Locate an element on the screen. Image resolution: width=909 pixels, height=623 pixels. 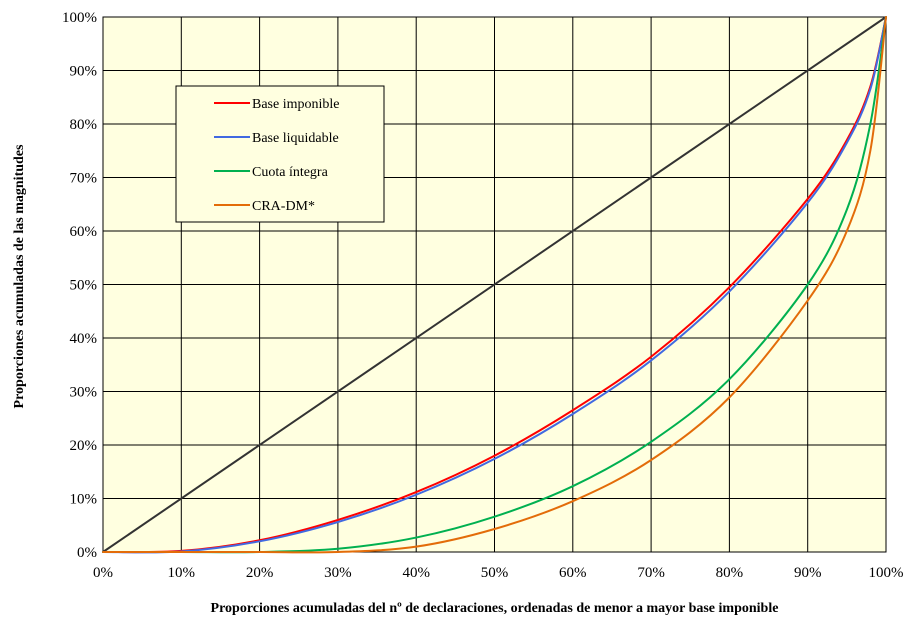
legend-label: Cuota íntegra is located at coordinates (290, 172).